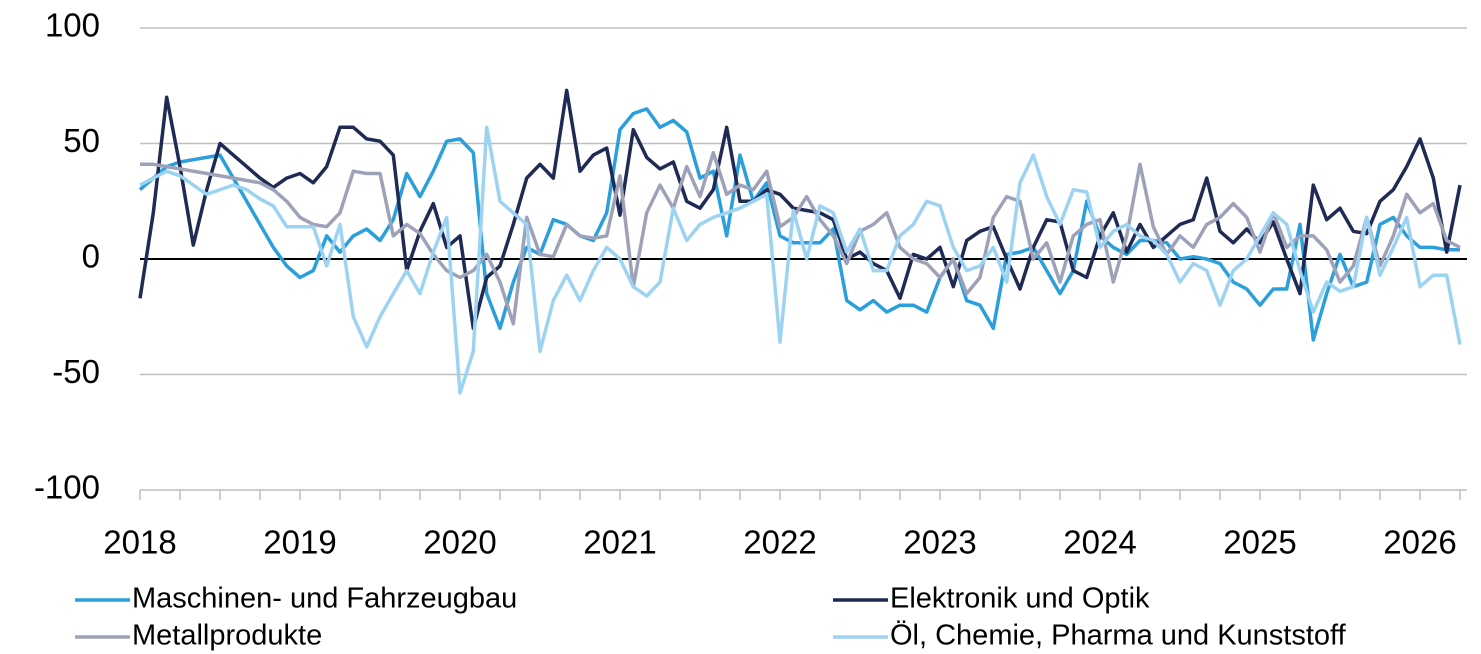  I want to click on x-tick-label: 2023, so click(939, 542).